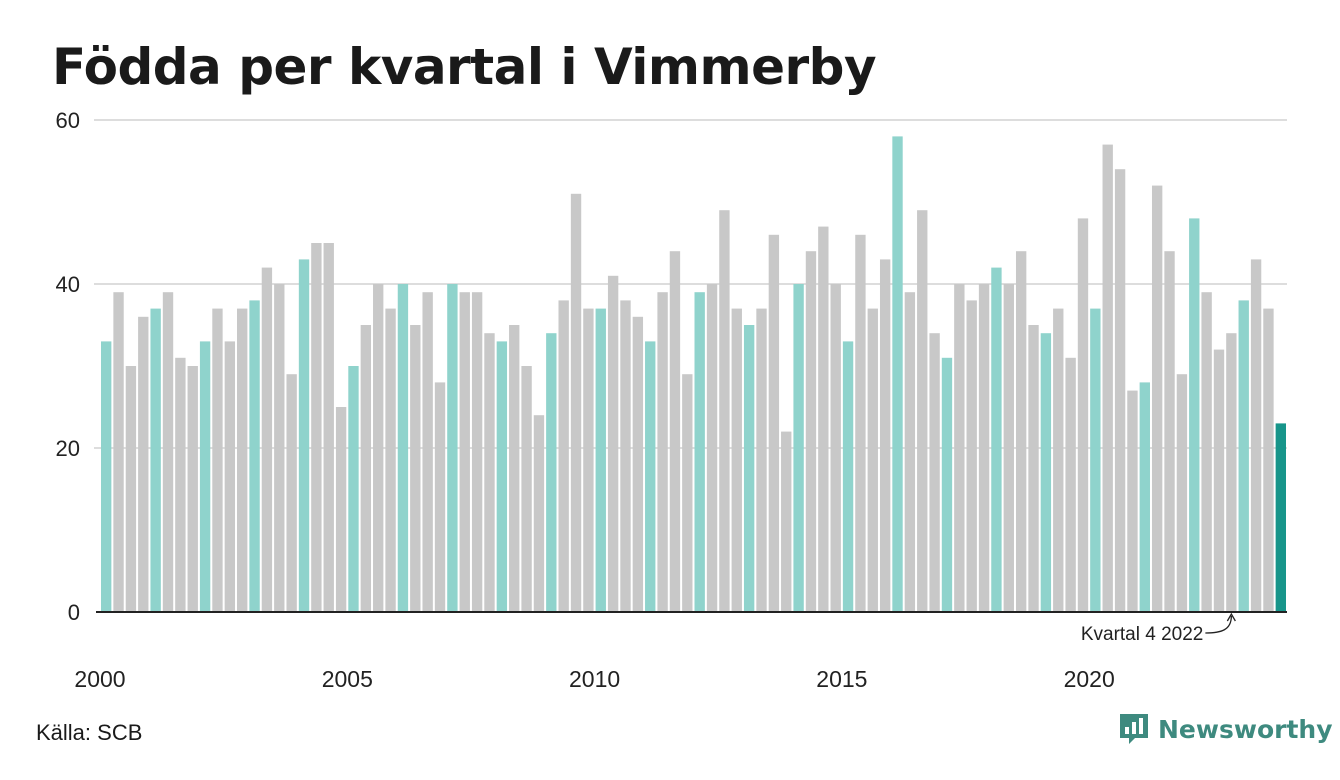 This screenshot has height=780, width=1340. I want to click on y-axis-ticks: 0 20 40 60, so click(68, 366).